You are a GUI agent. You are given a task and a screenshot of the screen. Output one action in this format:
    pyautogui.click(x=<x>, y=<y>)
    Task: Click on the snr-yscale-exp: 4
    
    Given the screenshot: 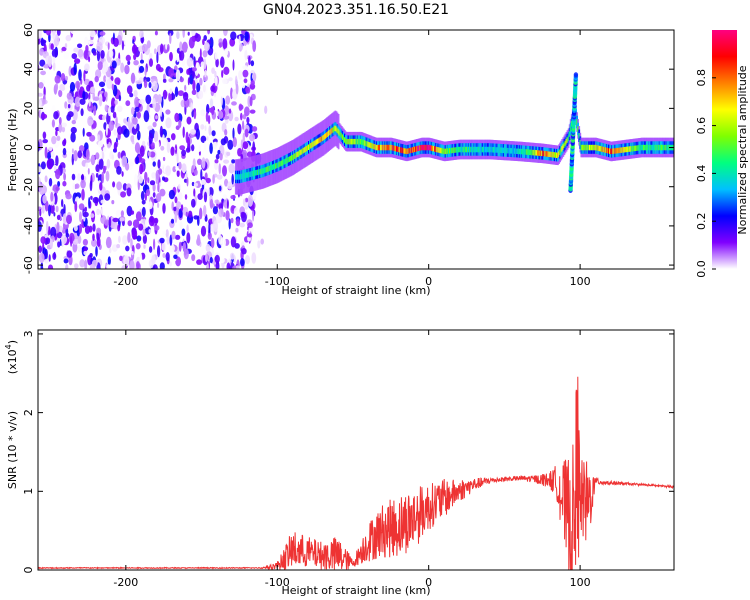 What is the action you would take?
    pyautogui.click(x=8, y=346)
    